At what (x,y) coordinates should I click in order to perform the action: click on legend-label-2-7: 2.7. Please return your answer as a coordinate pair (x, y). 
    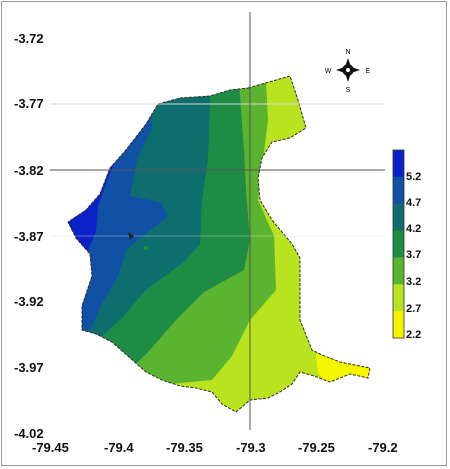
    Looking at the image, I should click on (414, 309).